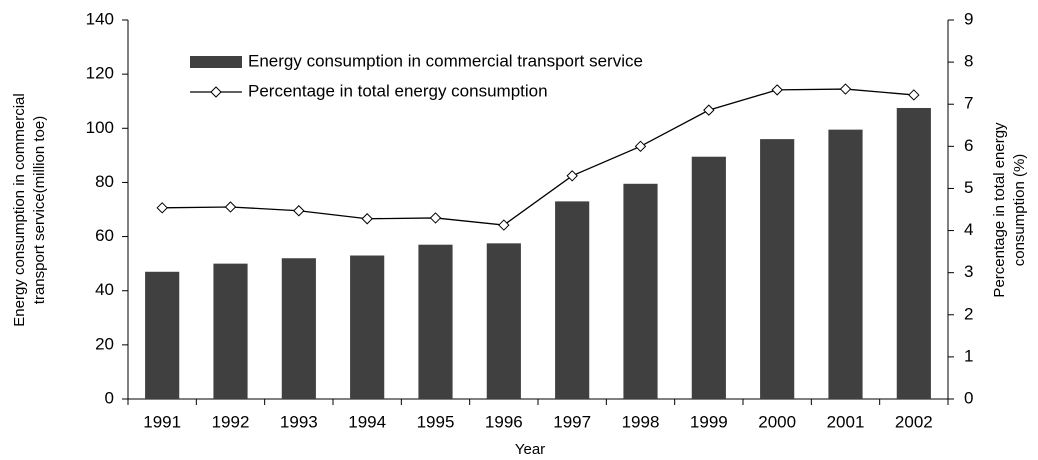  Describe the element at coordinates (216, 92) in the screenshot. I see `legend-marker` at that location.